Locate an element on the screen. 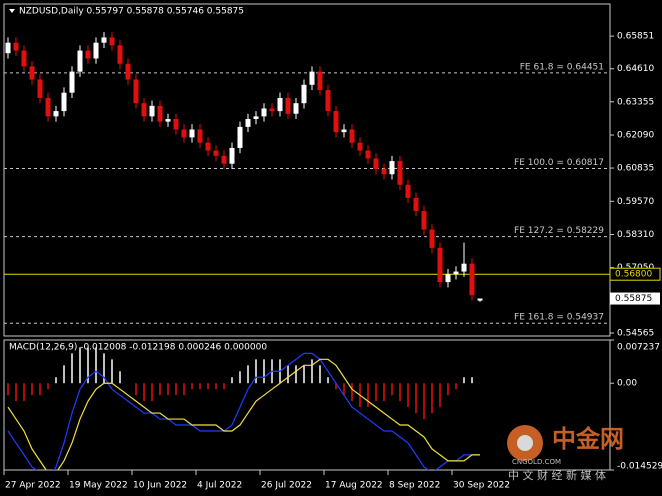 The width and height of the screenshot is (662, 496). y-tick-label: 0.54565 is located at coordinates (635, 334).